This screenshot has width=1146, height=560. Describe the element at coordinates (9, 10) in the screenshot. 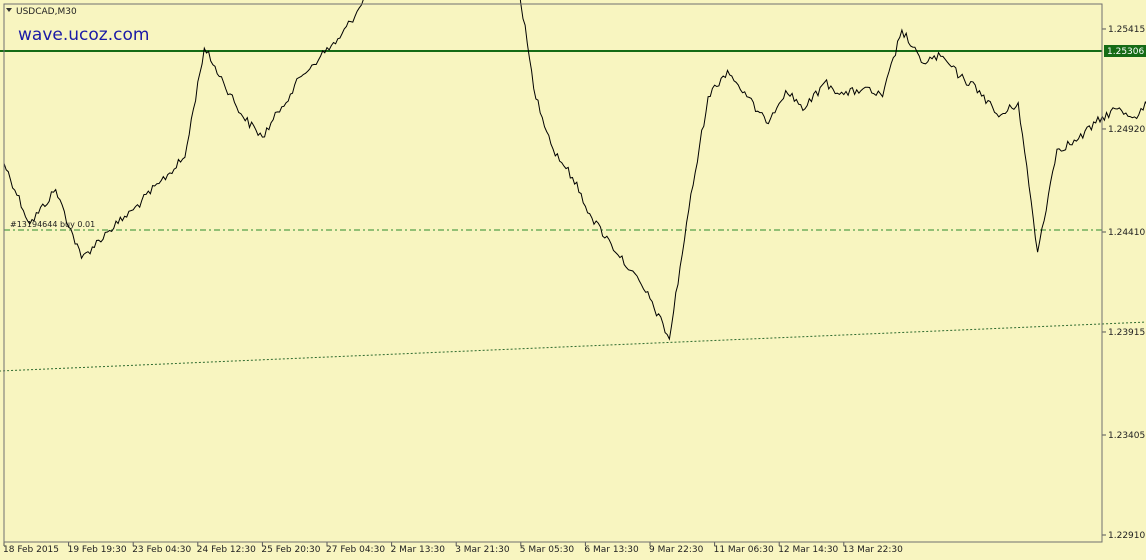

I see `symbol-dropdown-icon` at that location.